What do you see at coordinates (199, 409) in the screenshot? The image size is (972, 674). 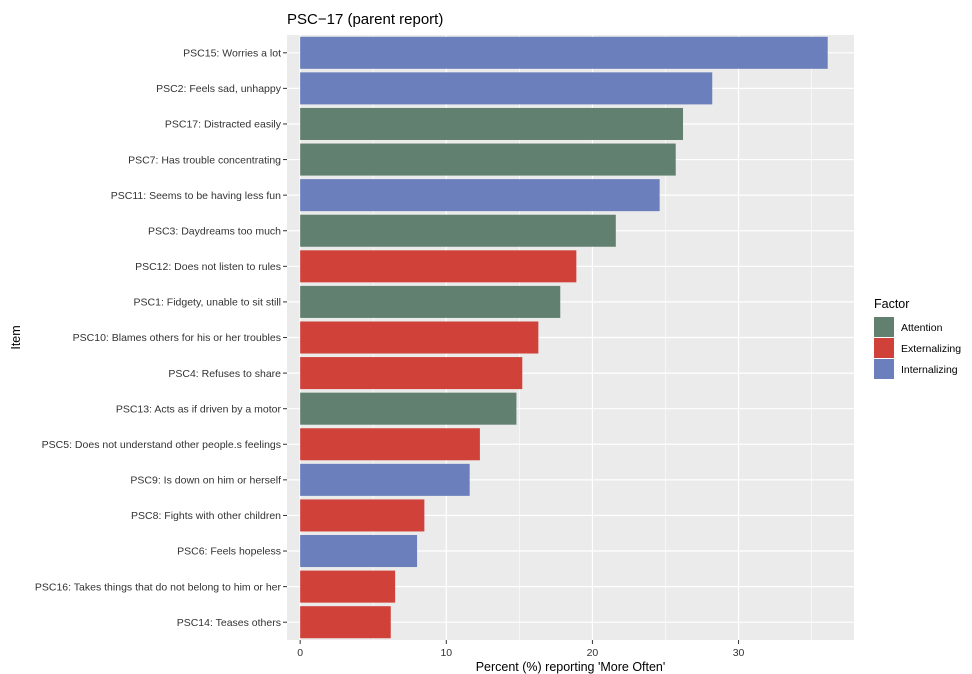 I see `y-tick-label: PSC13: Acts as if driven by a motor` at bounding box center [199, 409].